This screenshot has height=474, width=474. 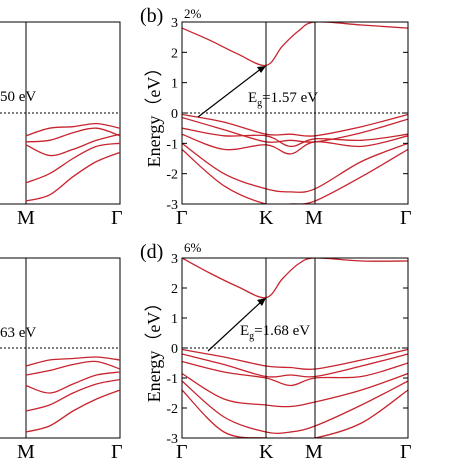 What do you see at coordinates (60, 348) in the screenshot?
I see `panel-c-frame` at bounding box center [60, 348].